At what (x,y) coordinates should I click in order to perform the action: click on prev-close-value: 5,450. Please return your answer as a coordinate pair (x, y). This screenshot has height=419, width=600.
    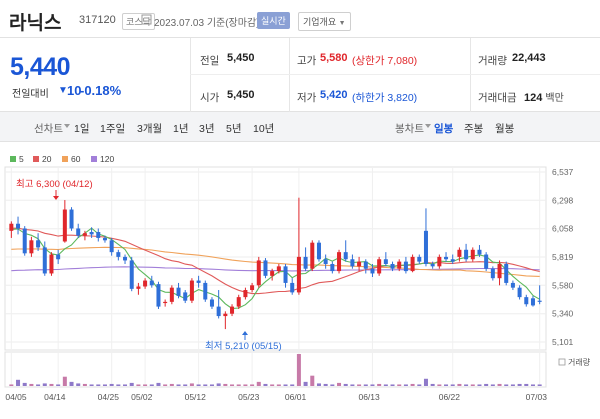
    Looking at the image, I should click on (241, 58).